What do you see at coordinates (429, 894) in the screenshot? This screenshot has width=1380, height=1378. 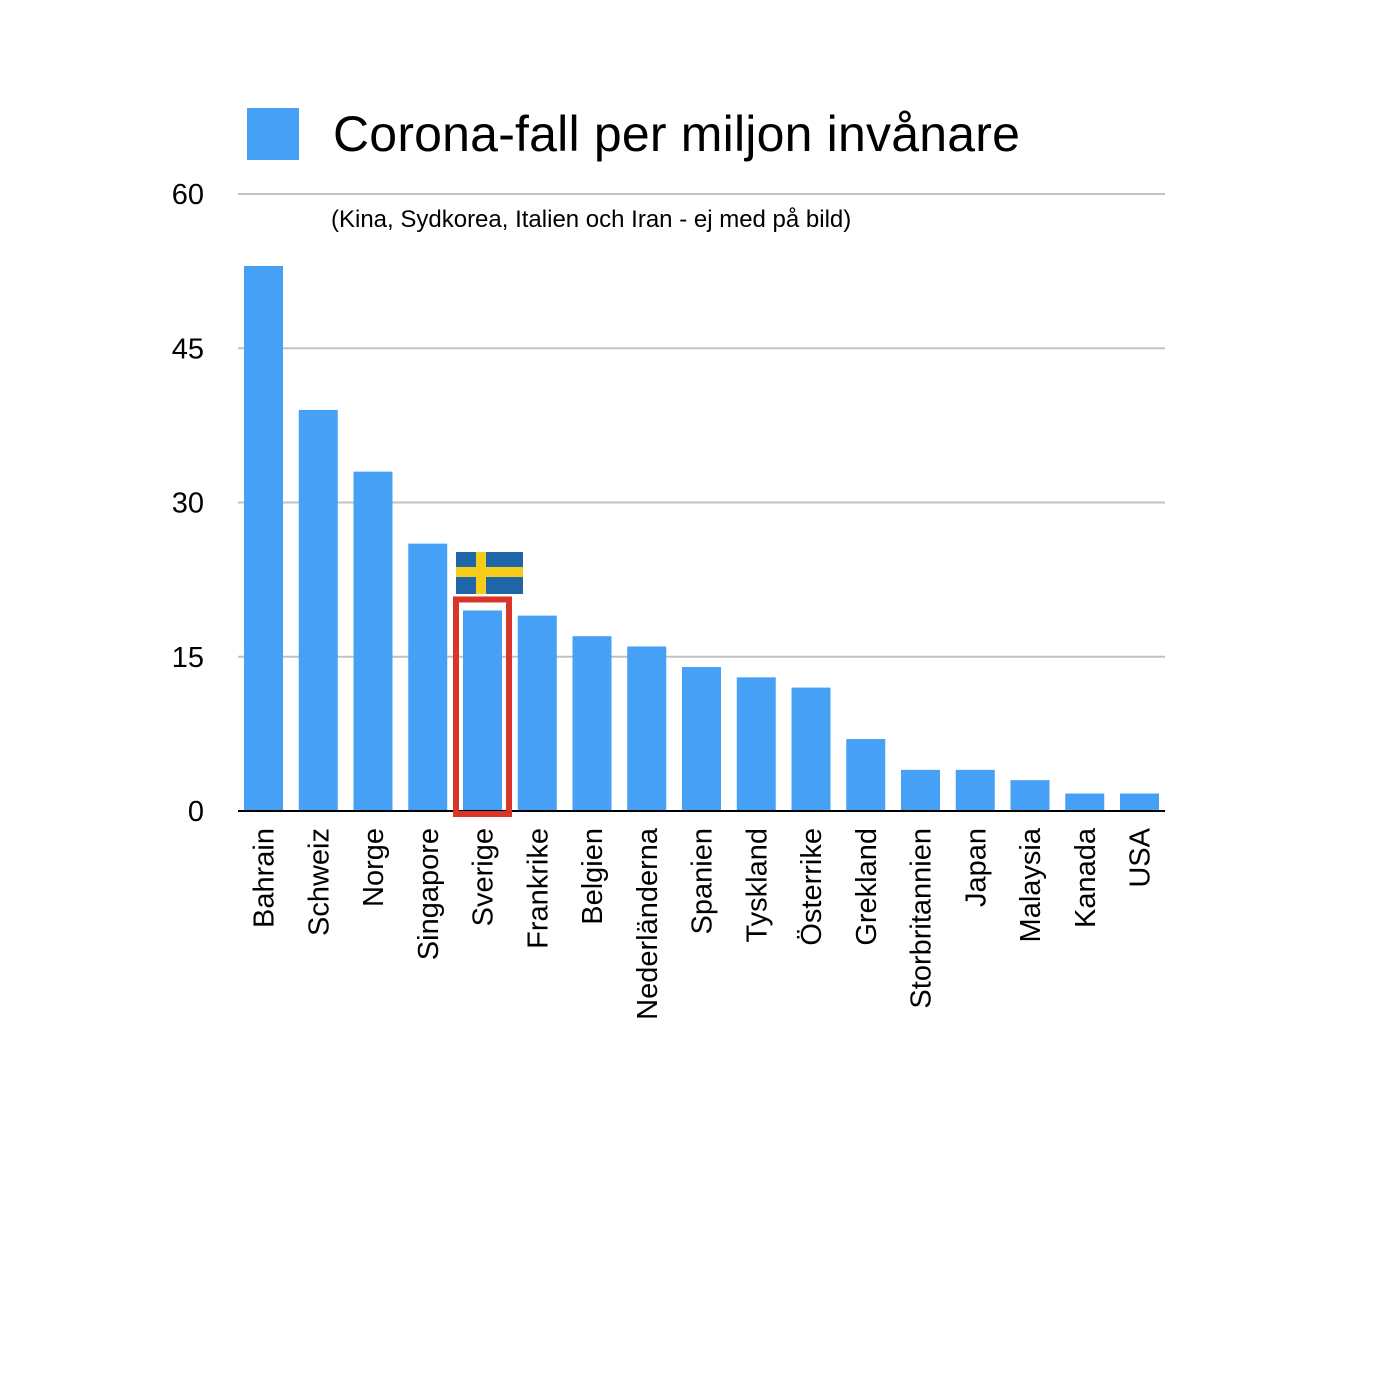 I see `x-tick-label: Singapore` at bounding box center [429, 894].